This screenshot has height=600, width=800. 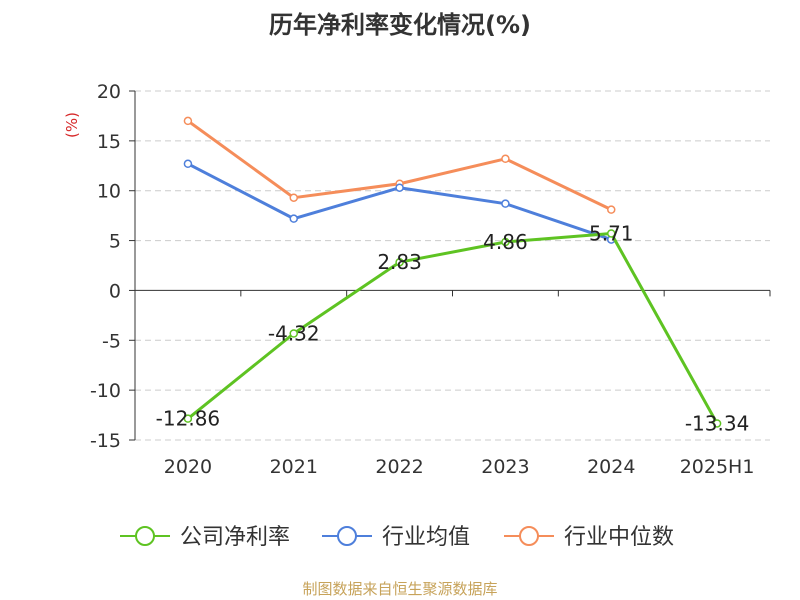 I want to click on data-label: 4.86, so click(x=505, y=242).